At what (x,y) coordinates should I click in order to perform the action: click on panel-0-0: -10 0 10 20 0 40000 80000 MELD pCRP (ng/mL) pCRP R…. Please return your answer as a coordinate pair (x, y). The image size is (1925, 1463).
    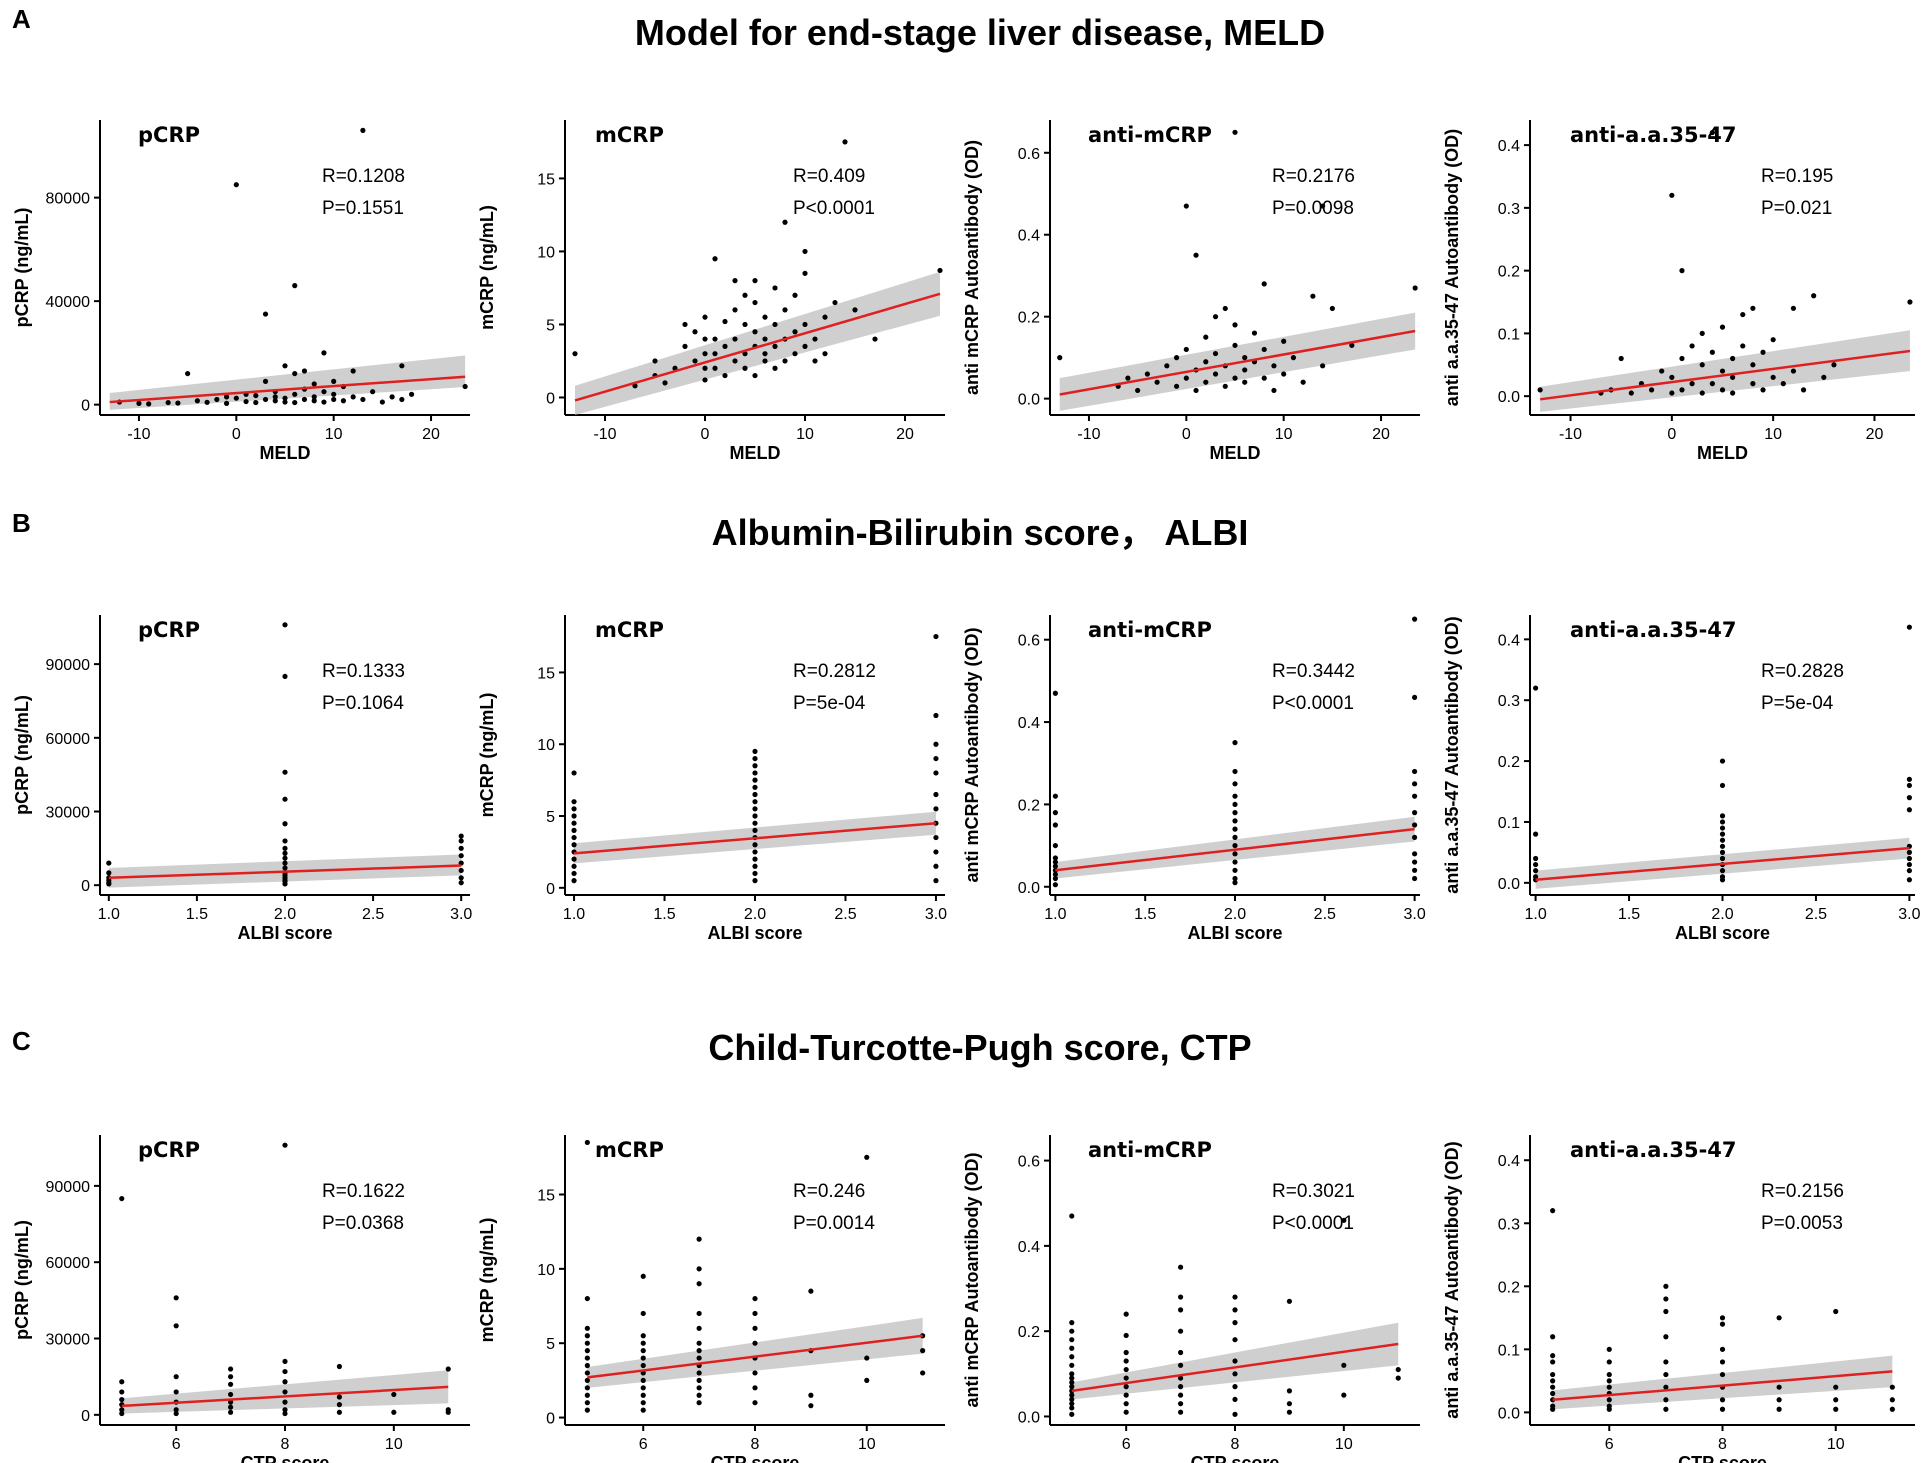
    Looking at the image, I should click on (241, 291).